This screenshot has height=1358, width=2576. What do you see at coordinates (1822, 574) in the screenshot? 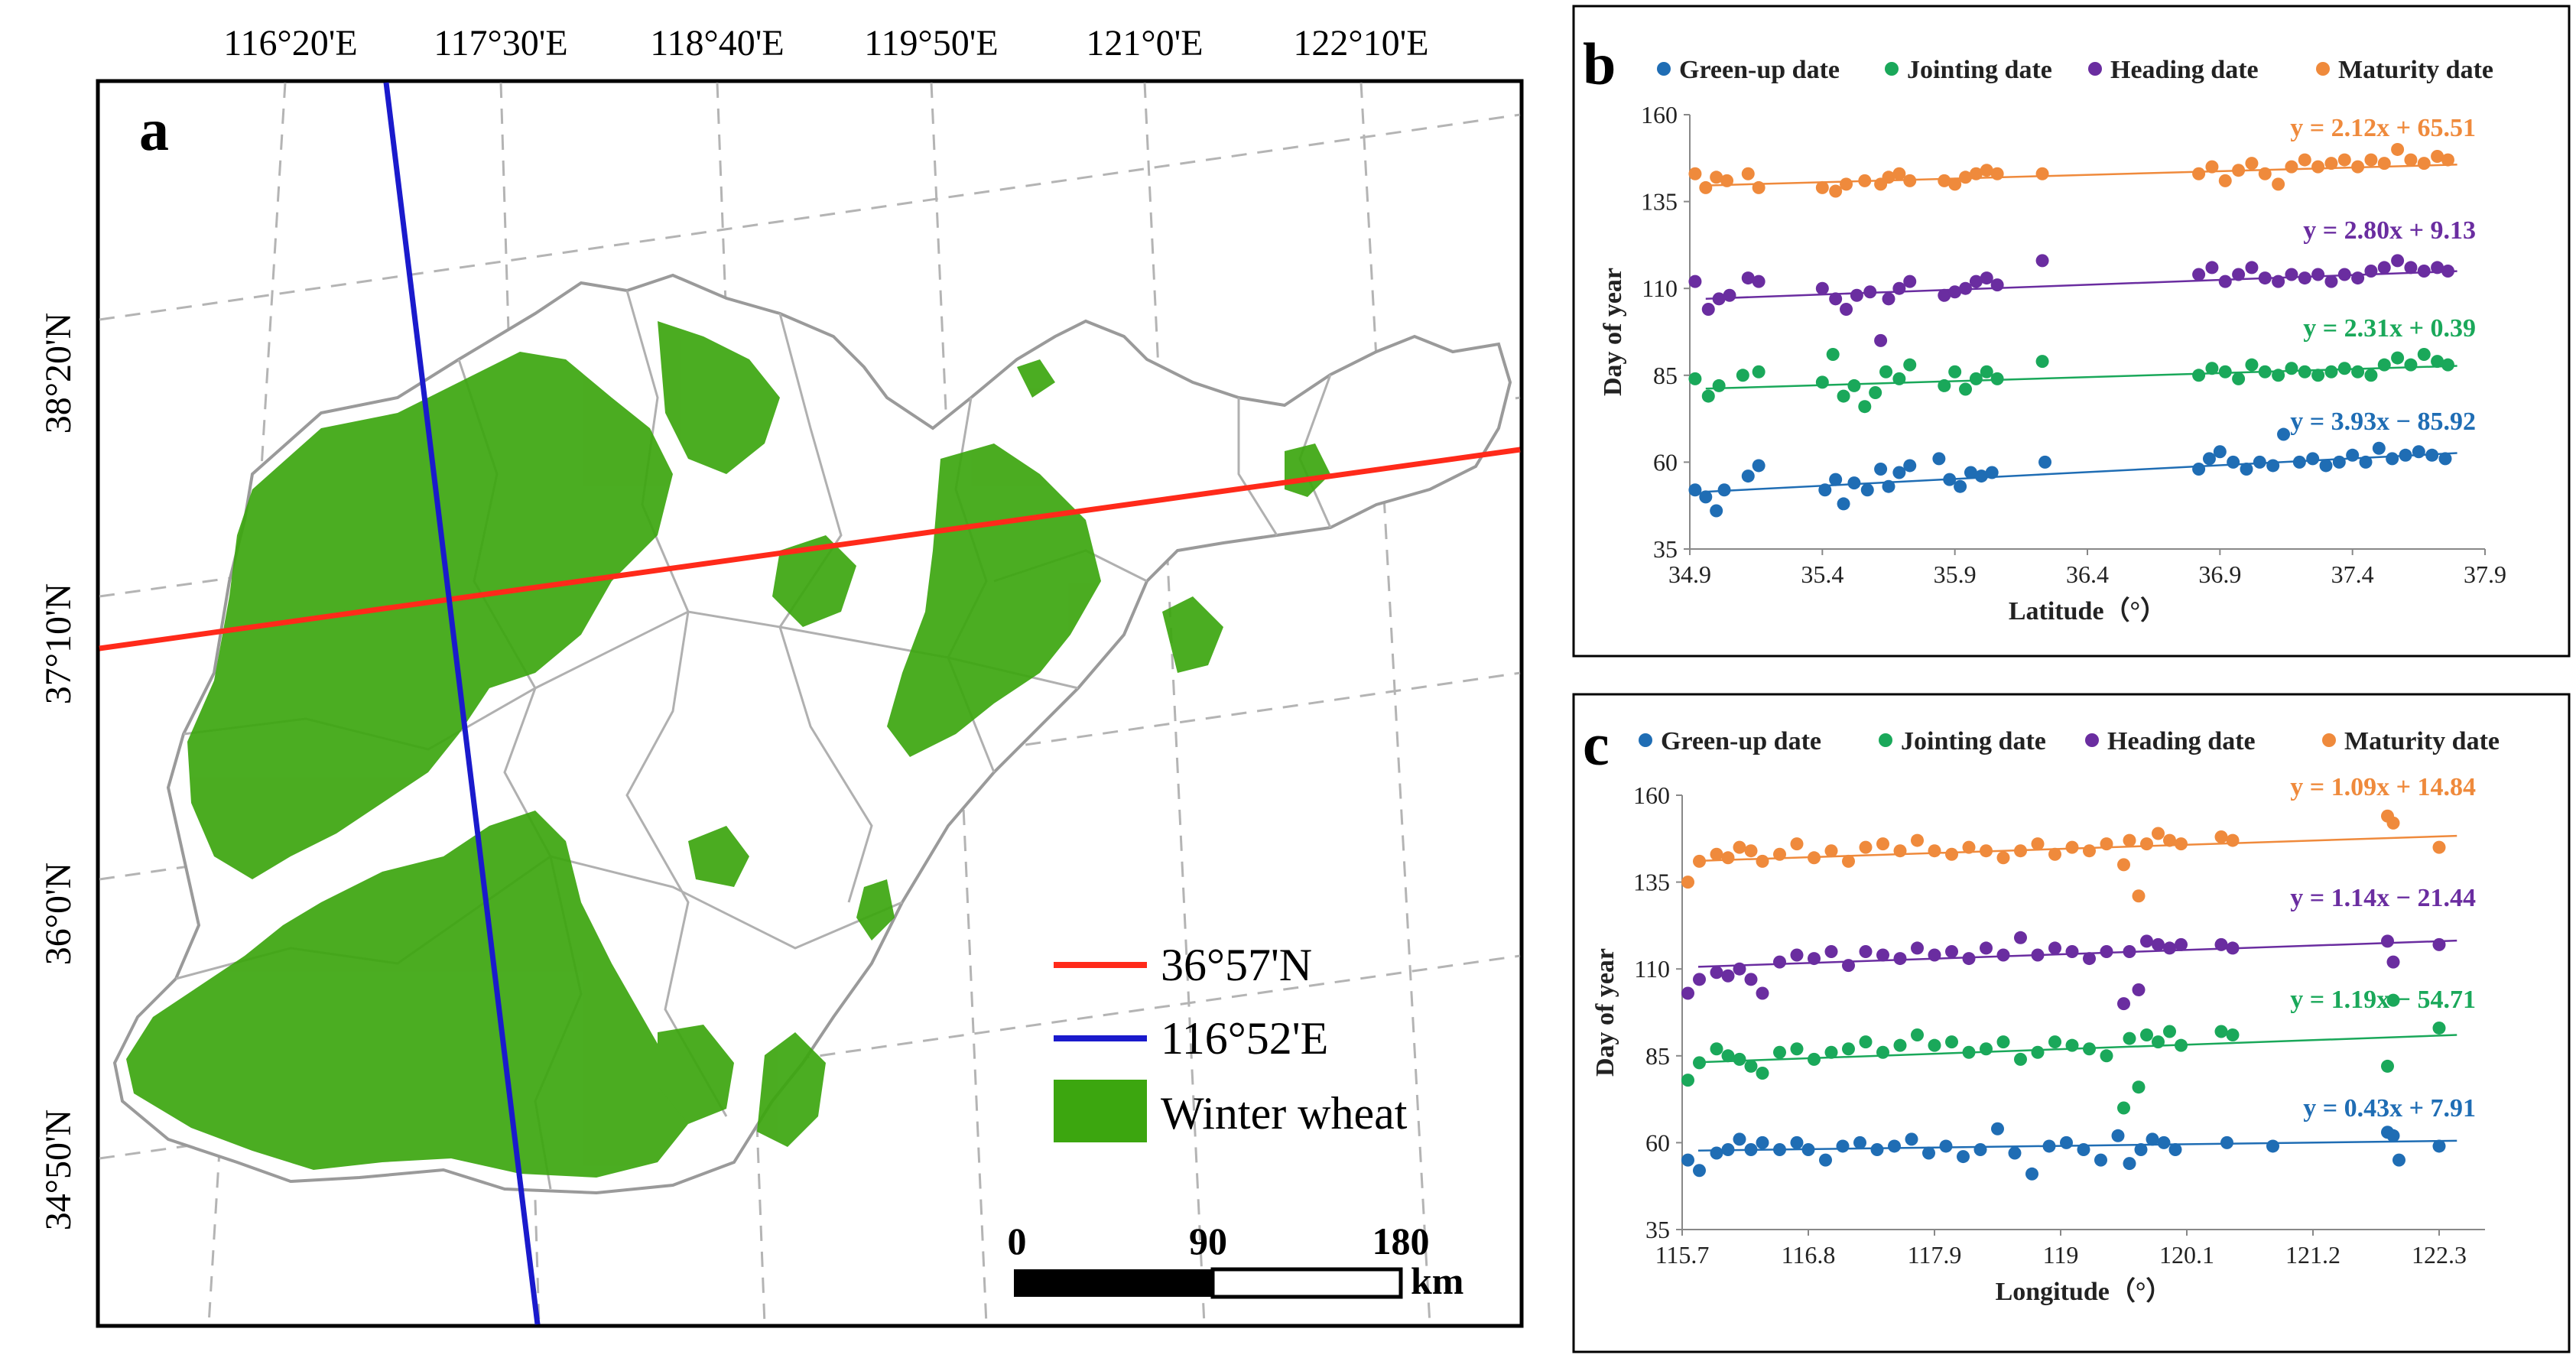
I see `x-tick-label: 35.4` at bounding box center [1822, 574].